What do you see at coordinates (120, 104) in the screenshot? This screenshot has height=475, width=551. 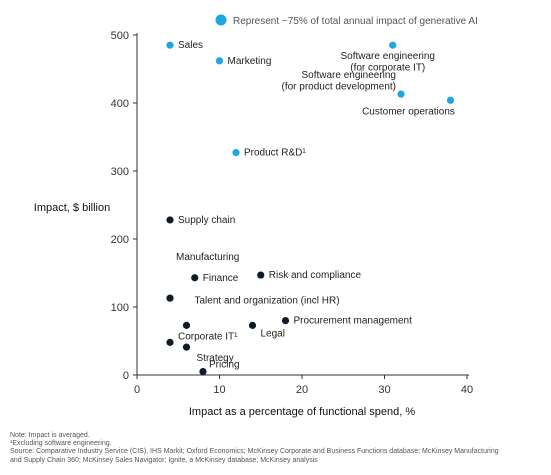 I see `y-tick-label: 400` at bounding box center [120, 104].